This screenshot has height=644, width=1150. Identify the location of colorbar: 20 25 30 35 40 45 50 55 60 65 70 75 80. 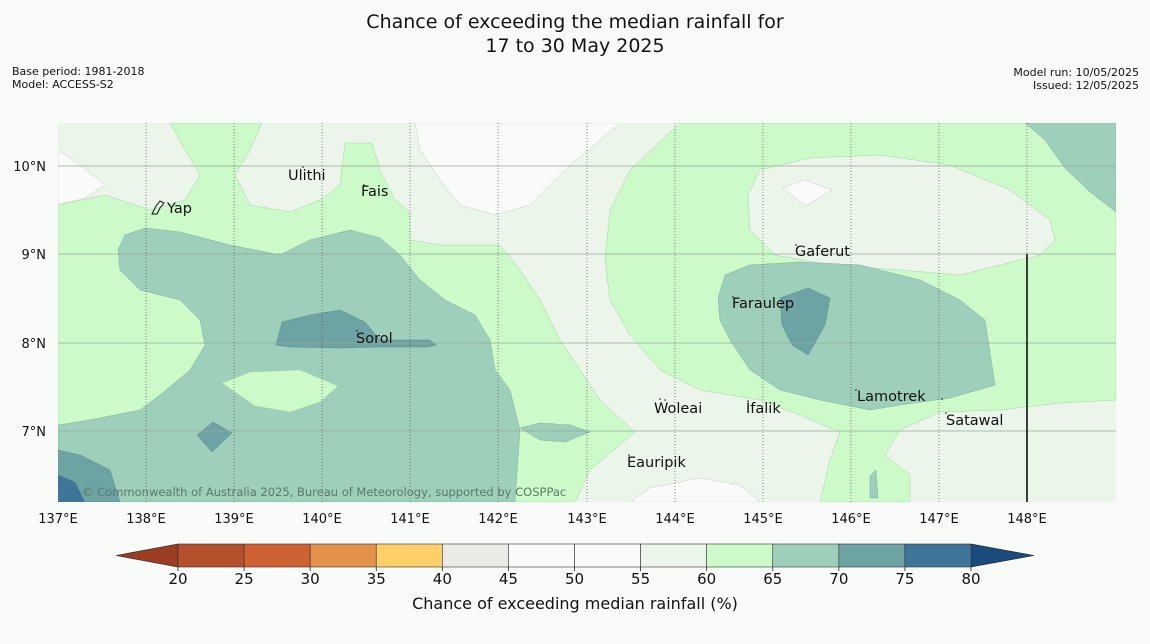
(575, 565).